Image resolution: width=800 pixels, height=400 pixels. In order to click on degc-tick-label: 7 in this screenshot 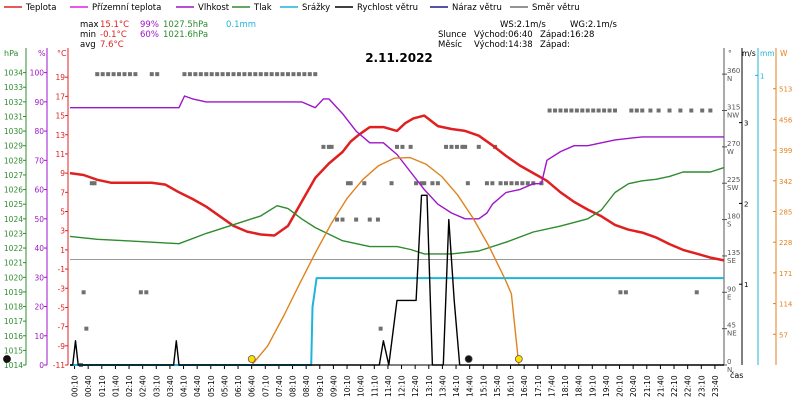, I will do `click(62, 192)`.